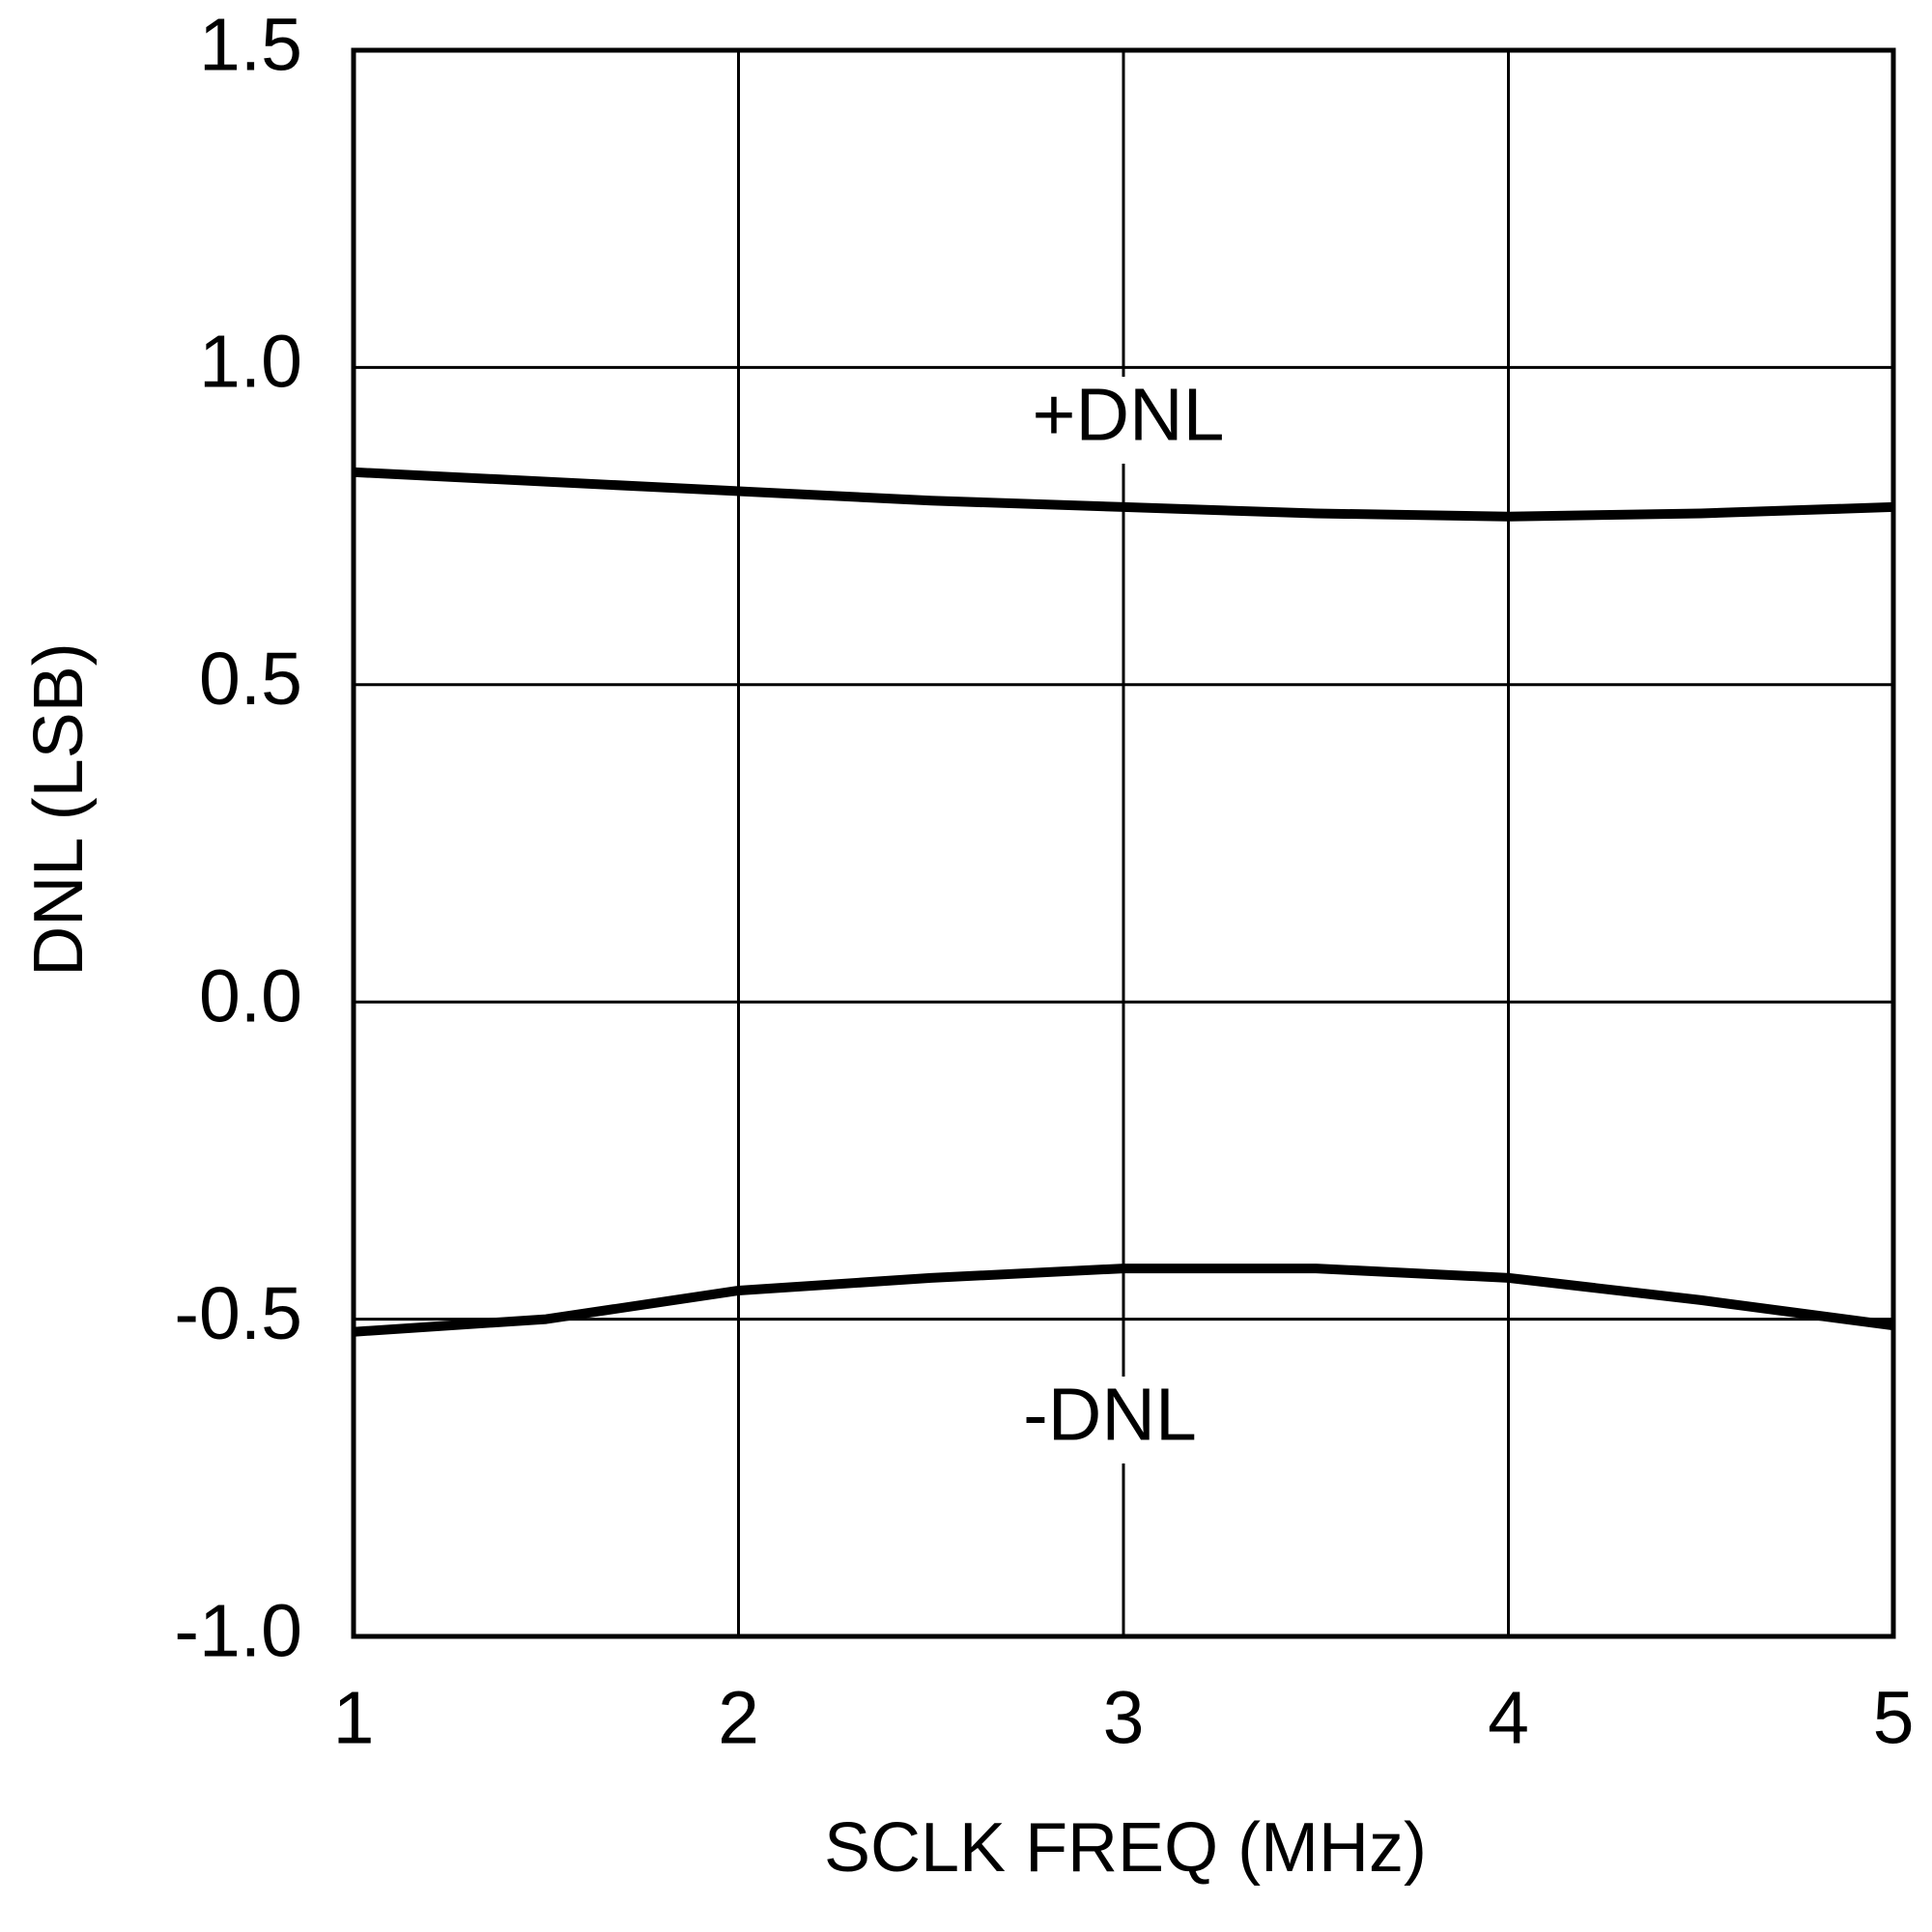  Describe the element at coordinates (738, 1717) in the screenshot. I see `x-tick-label: 2` at that location.